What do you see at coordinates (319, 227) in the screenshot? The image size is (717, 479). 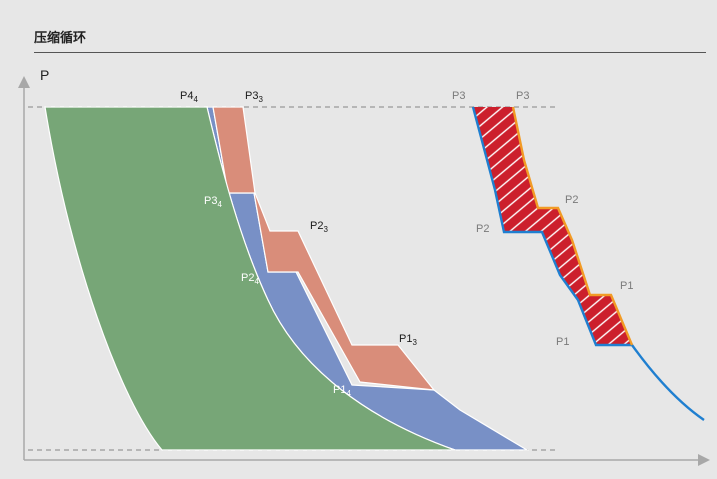 I see `label-p2-3: P23` at bounding box center [319, 227].